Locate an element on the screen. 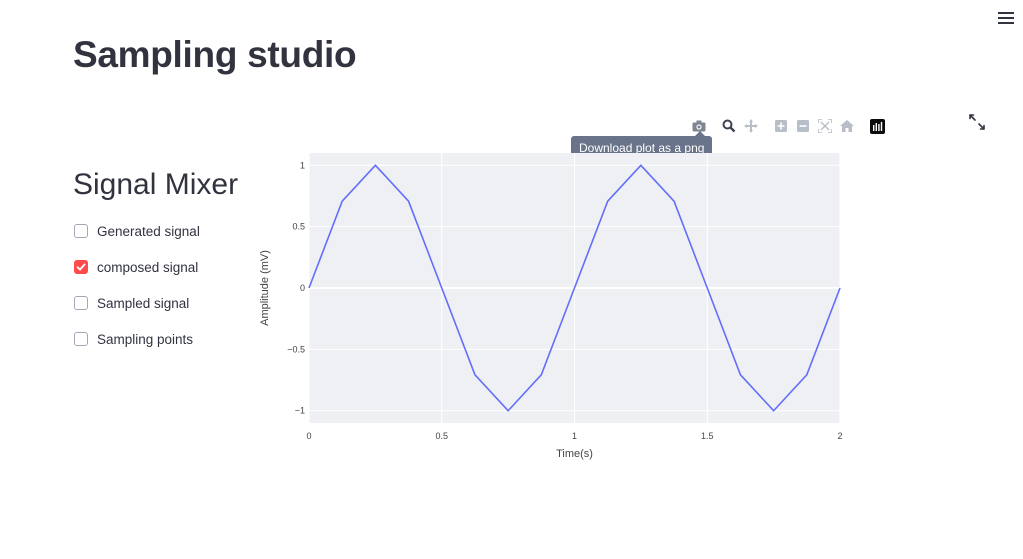  zoom-out-icon is located at coordinates (803, 126).